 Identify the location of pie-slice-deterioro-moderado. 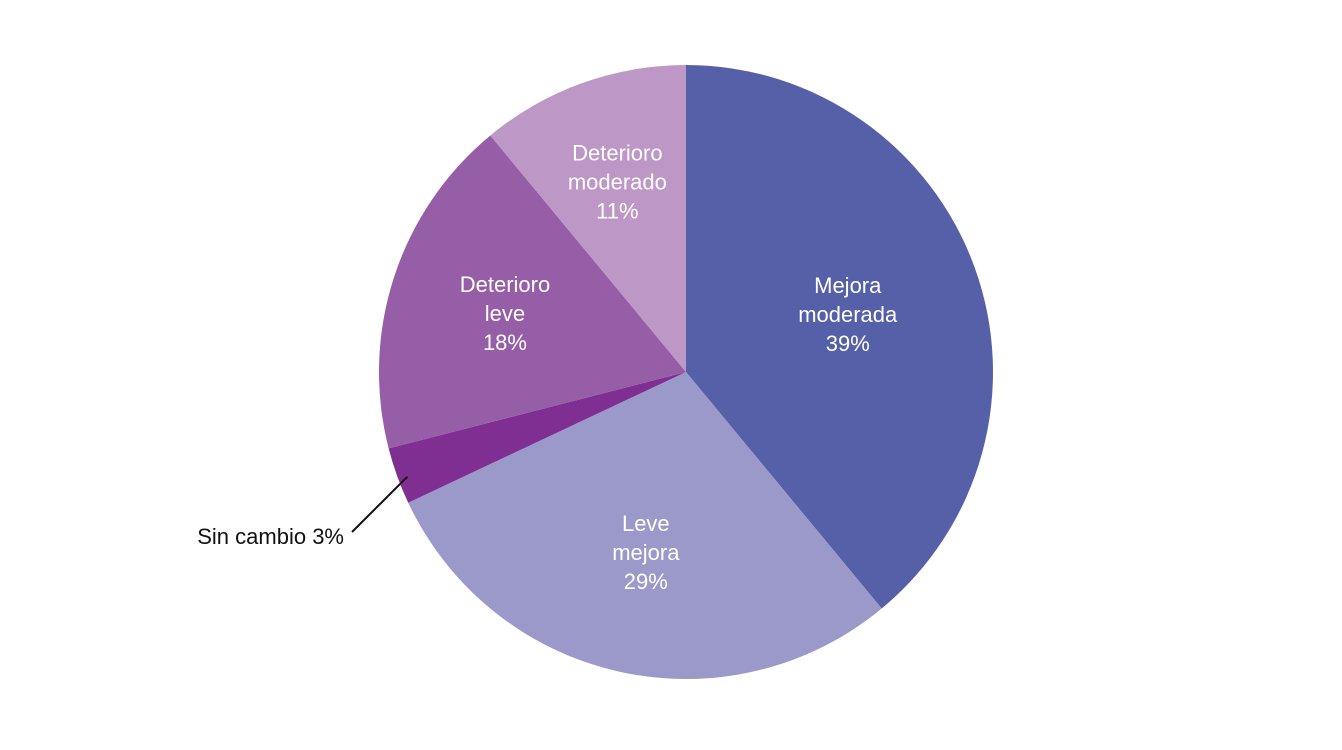
(588, 218).